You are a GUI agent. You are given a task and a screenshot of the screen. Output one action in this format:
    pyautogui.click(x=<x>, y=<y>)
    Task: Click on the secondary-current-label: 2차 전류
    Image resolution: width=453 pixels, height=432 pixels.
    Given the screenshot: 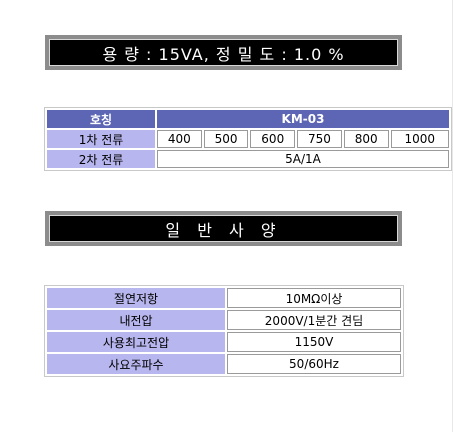 What is the action you would take?
    pyautogui.click(x=101, y=159)
    